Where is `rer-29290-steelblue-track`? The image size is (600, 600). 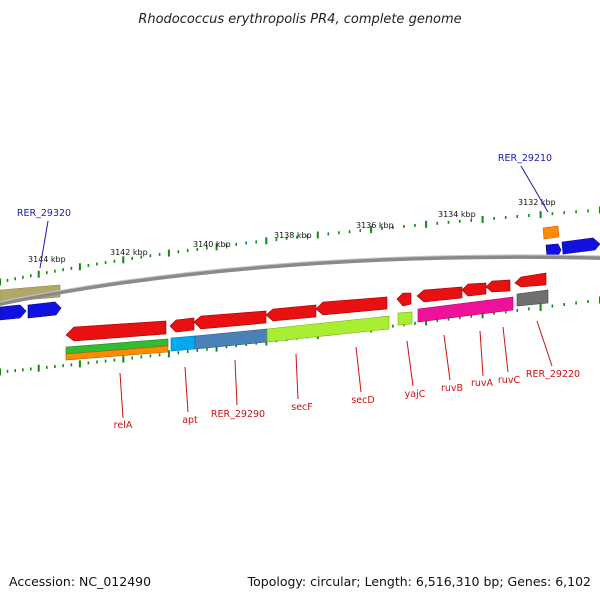 rer-29290-steelblue-track is located at coordinates (231, 339).